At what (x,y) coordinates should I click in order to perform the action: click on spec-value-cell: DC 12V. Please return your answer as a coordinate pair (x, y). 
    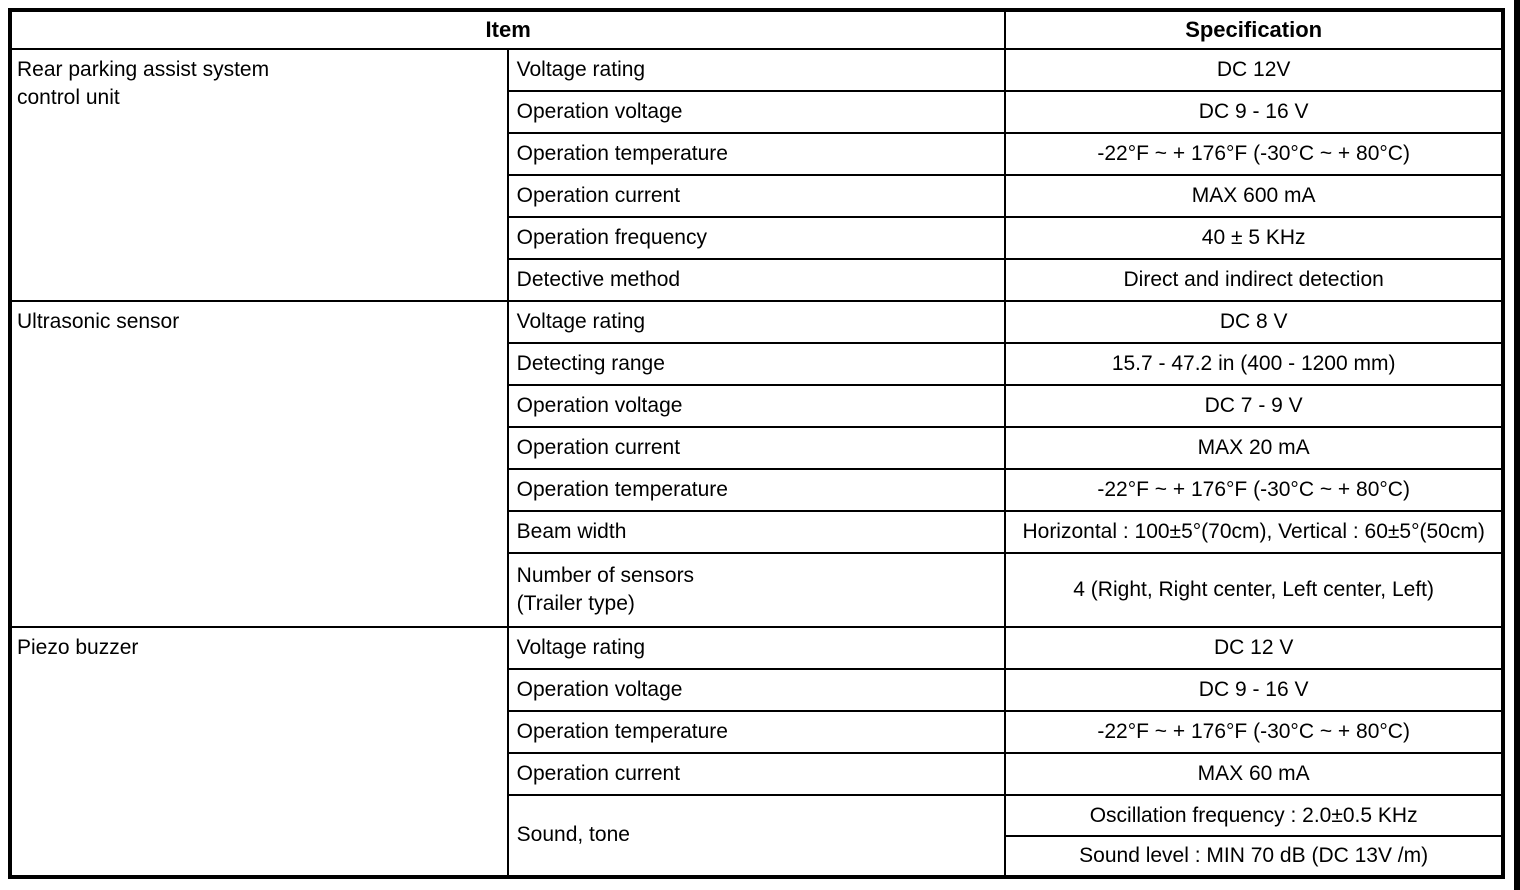
    Looking at the image, I should click on (1254, 70).